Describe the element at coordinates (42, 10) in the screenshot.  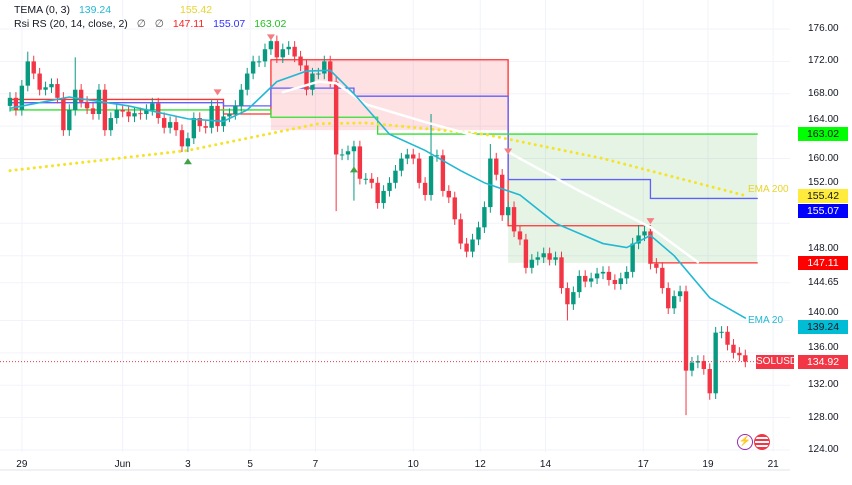
I see `tema-label: TEMA (0, 3)` at that location.